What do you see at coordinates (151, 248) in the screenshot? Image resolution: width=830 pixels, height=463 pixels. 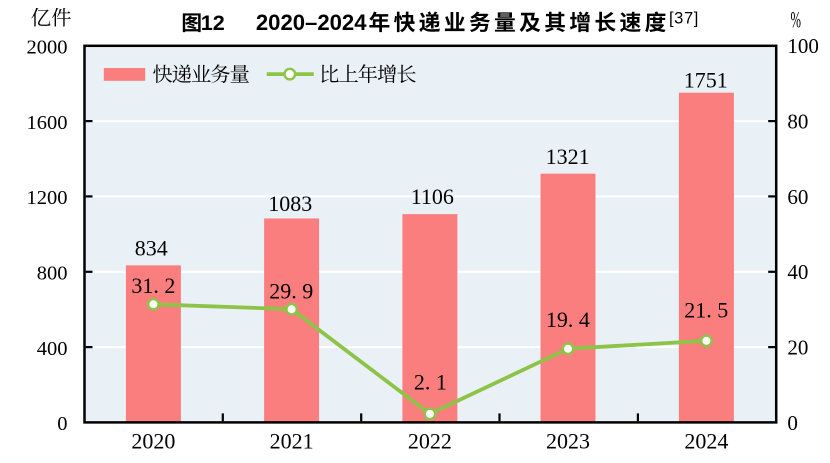 I see `svg-text: 834` at bounding box center [151, 248].